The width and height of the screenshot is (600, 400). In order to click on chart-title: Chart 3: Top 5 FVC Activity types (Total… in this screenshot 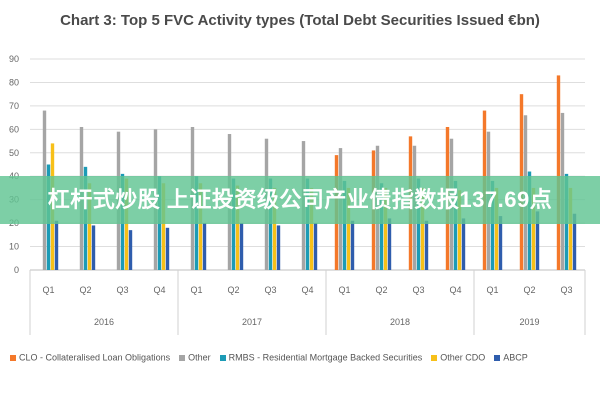, I will do `click(300, 20)`.